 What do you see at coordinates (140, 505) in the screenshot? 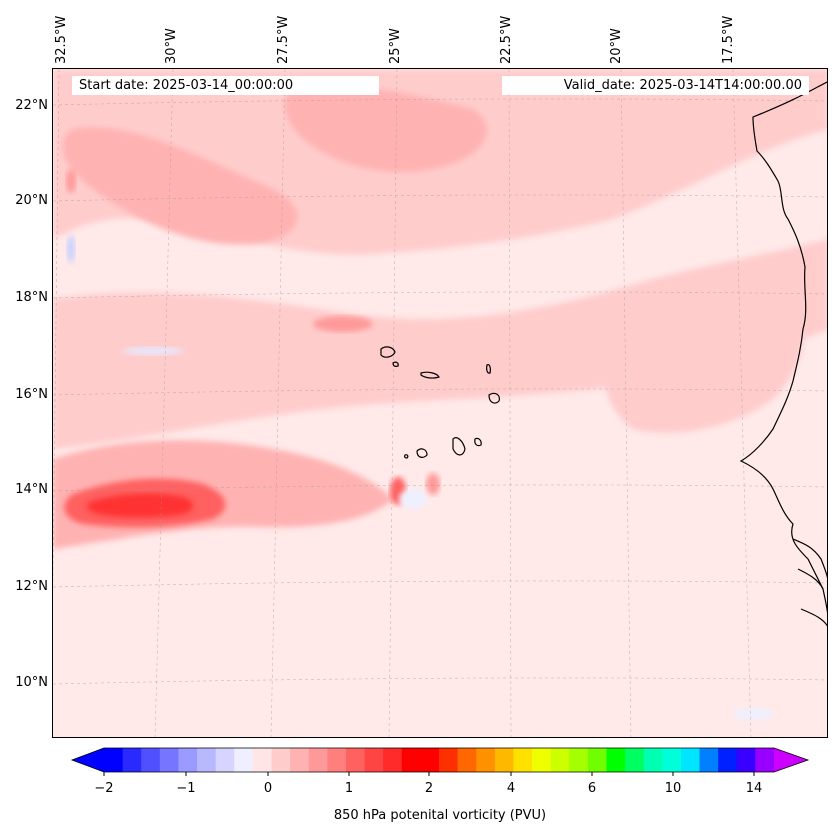
I see `pv-max-core` at bounding box center [140, 505].